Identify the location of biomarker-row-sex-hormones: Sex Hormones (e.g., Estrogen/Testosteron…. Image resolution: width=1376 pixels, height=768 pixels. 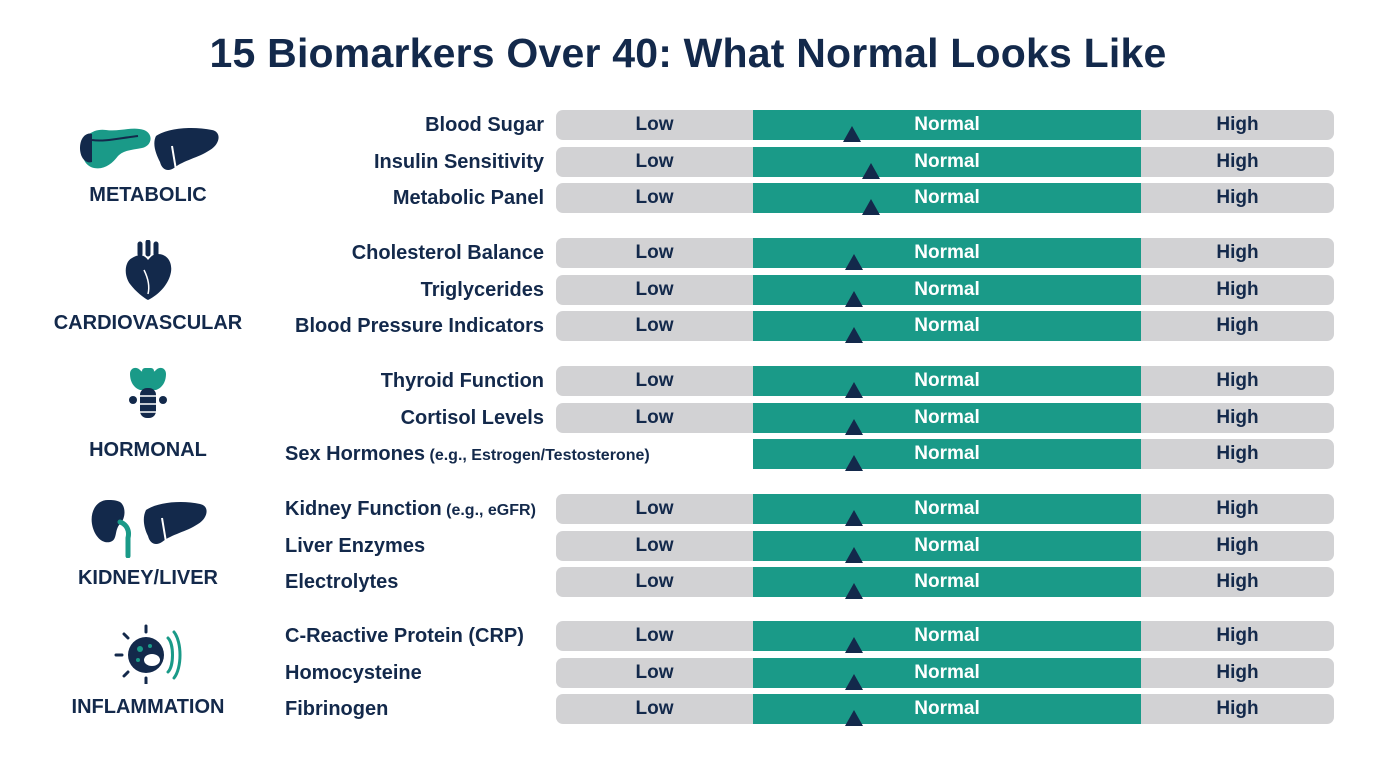
(688, 455).